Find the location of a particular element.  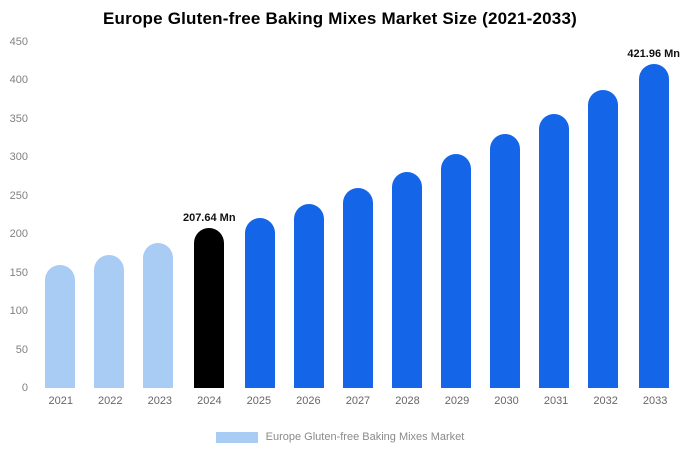

y-tick-label: 200 is located at coordinates (18, 234).